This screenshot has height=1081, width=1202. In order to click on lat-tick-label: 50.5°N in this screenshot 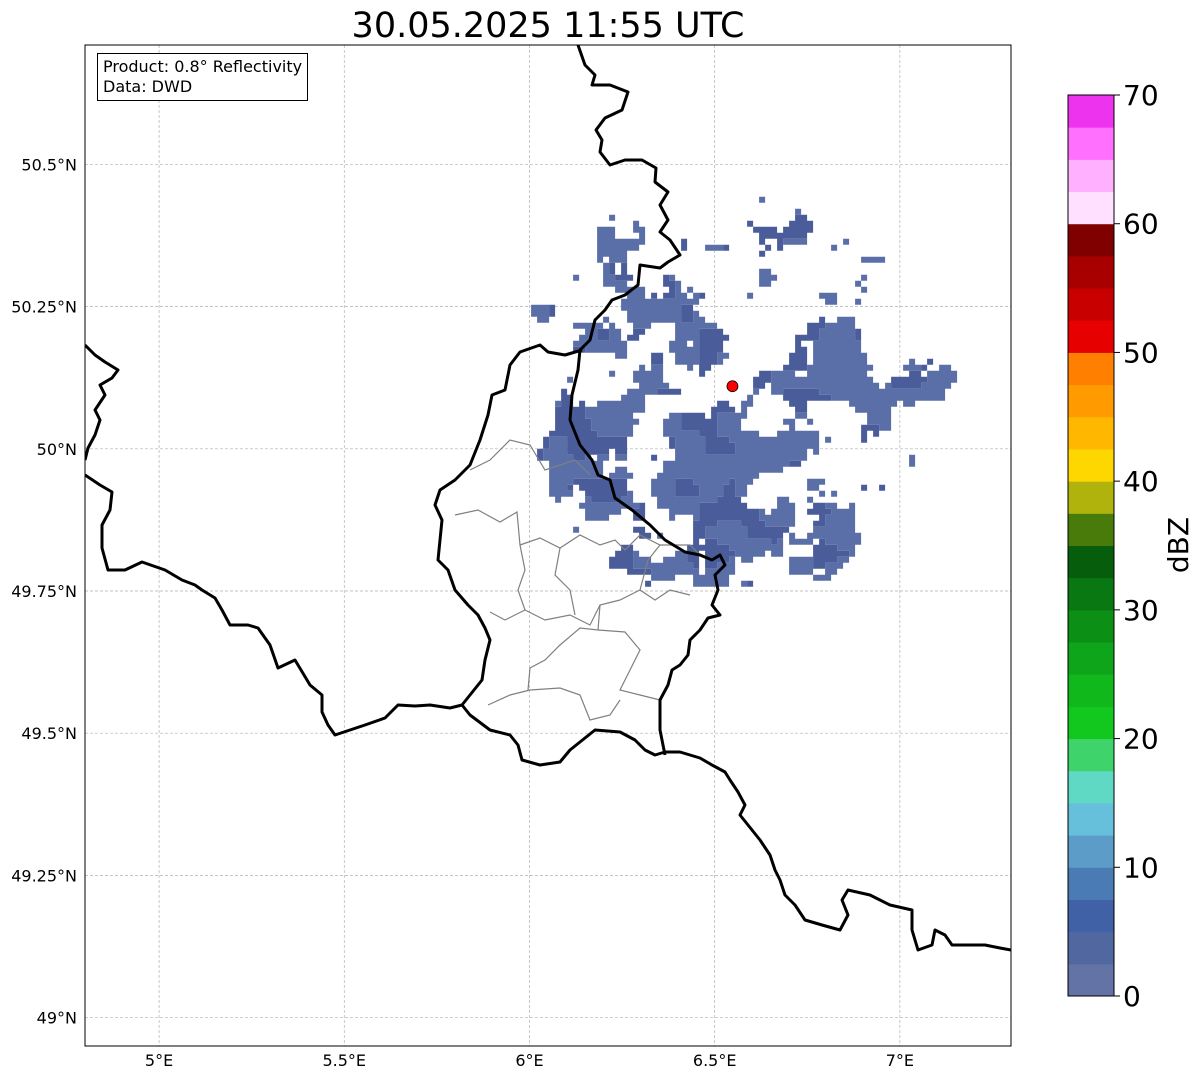, I will do `click(49, 164)`.